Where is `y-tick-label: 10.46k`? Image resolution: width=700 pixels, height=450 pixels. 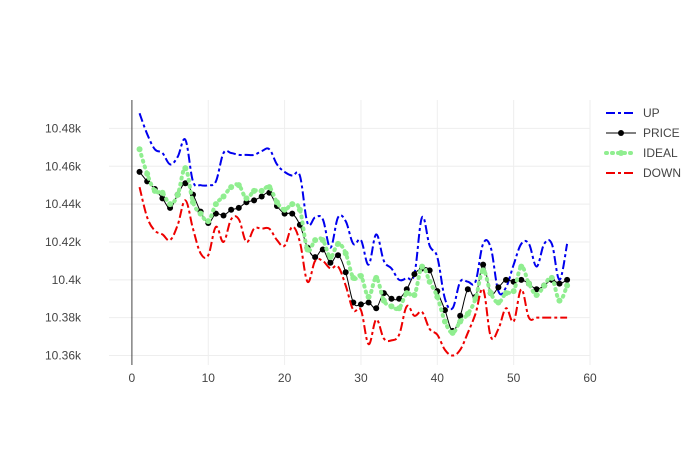 y-tick-label: 10.46k is located at coordinates (63, 166).